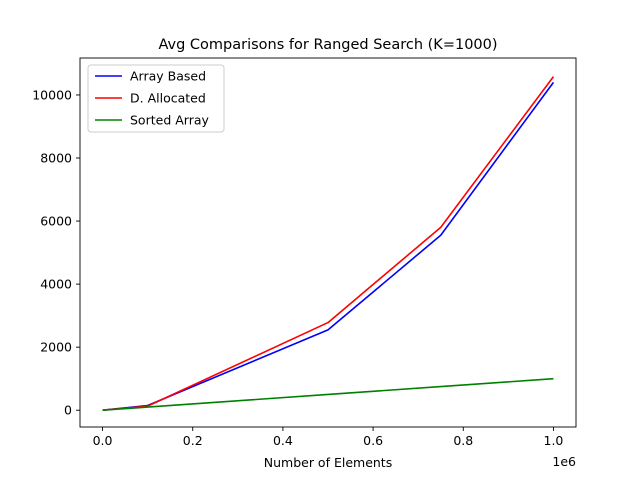 Image resolution: width=640 pixels, height=484 pixels. Describe the element at coordinates (373, 440) in the screenshot. I see `x-tick-label: 0.6` at that location.